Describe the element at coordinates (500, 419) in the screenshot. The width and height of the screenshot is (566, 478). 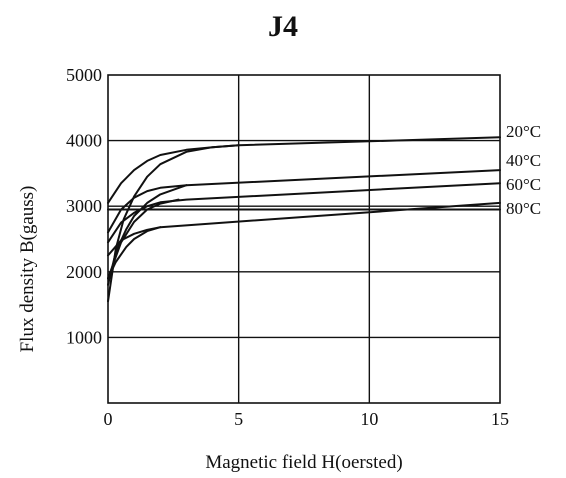
I see `x-tick-label: 15` at that location.